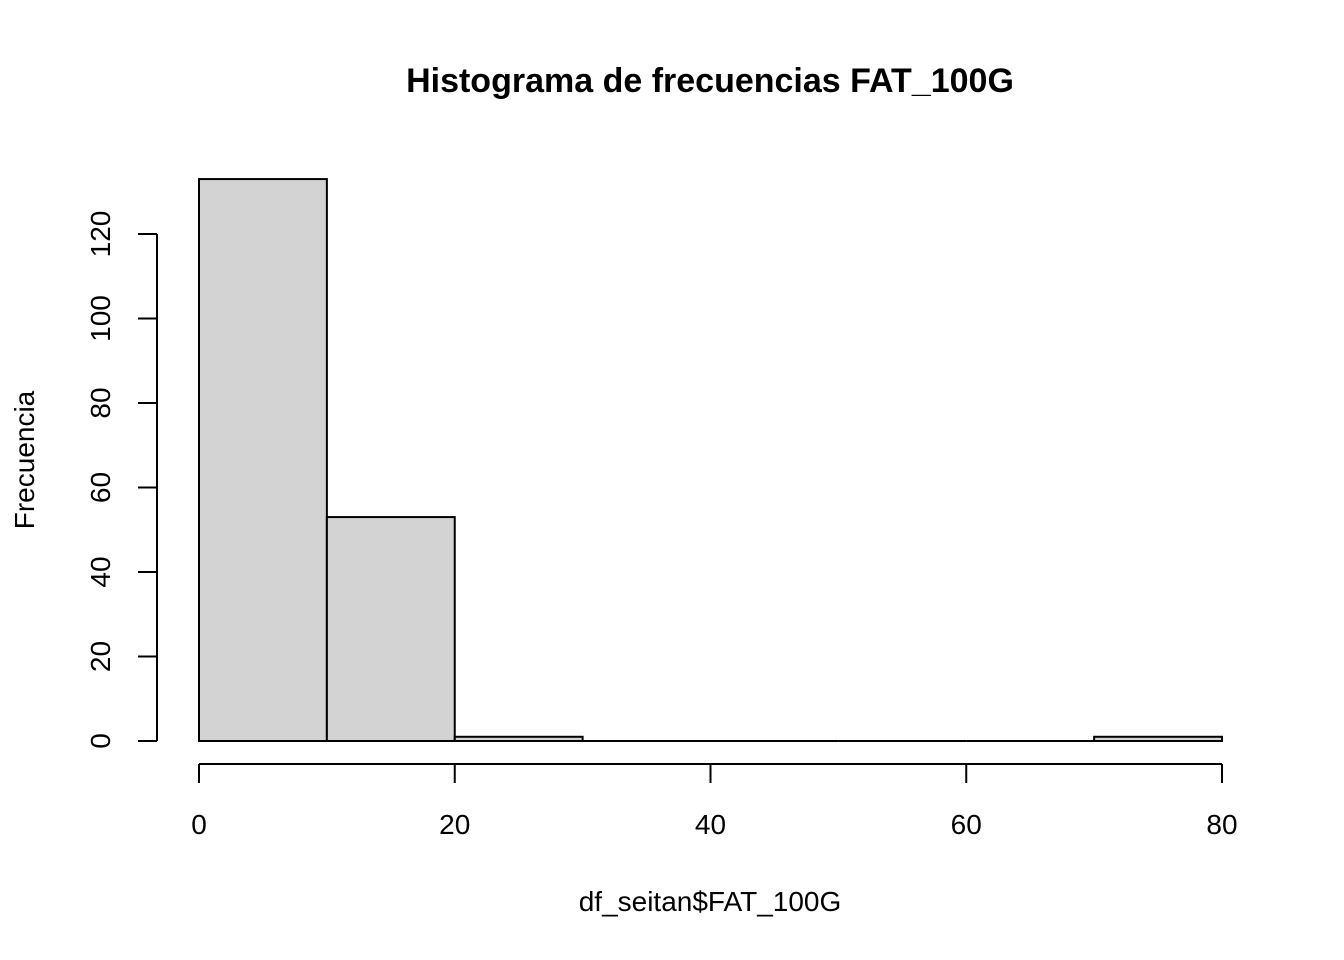  Describe the element at coordinates (710, 81) in the screenshot. I see `chart-title: Histograma de frecuencias FAT_100G` at that location.